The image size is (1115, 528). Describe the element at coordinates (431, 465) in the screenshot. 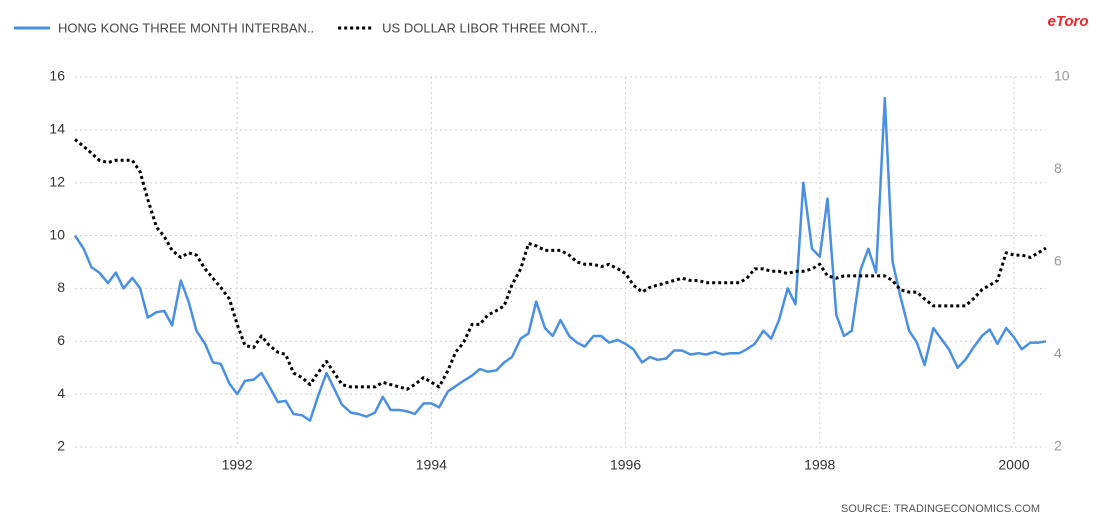

I see `x-tick-label: 1994` at that location.